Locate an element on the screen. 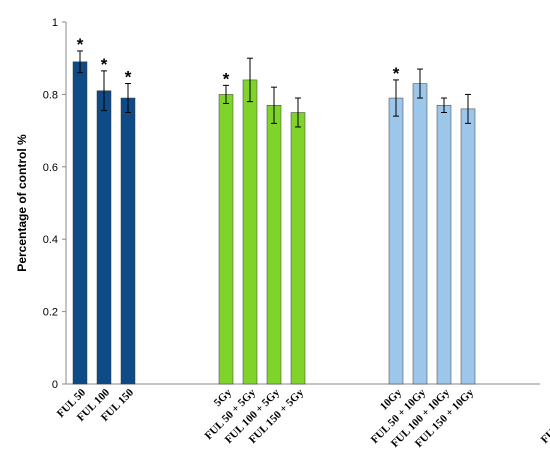  y-tick-label: 0.2 is located at coordinates (50, 313).